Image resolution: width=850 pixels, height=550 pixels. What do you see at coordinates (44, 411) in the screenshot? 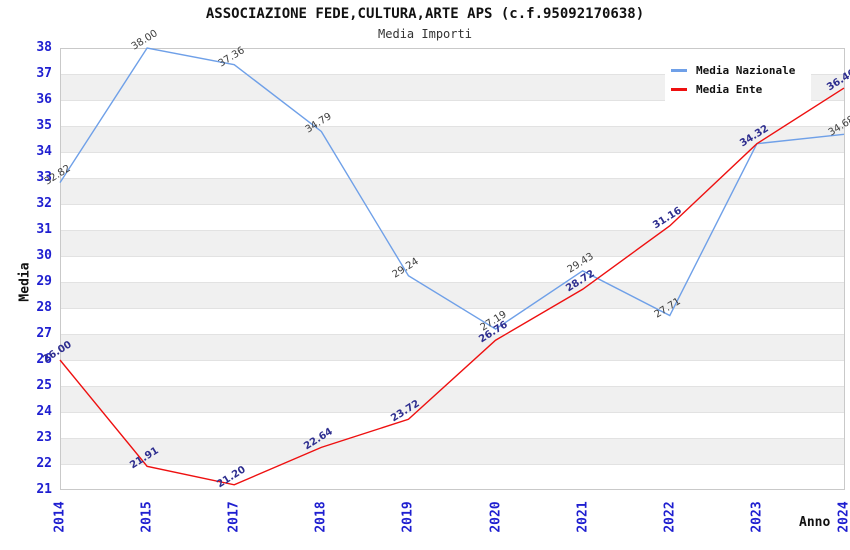
I see `y-tick-label: 24` at bounding box center [44, 411].